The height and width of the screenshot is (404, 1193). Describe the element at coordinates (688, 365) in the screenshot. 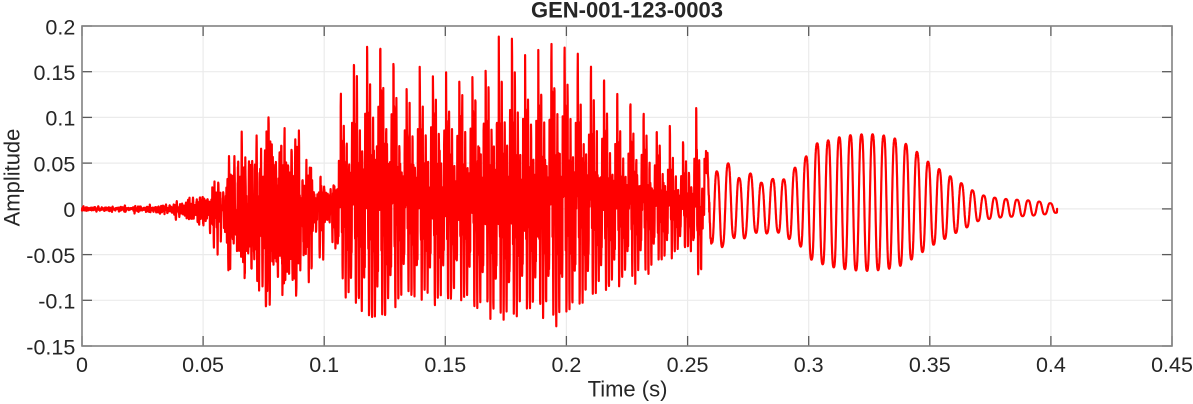

I see `svg-text: 0.25` at that location.